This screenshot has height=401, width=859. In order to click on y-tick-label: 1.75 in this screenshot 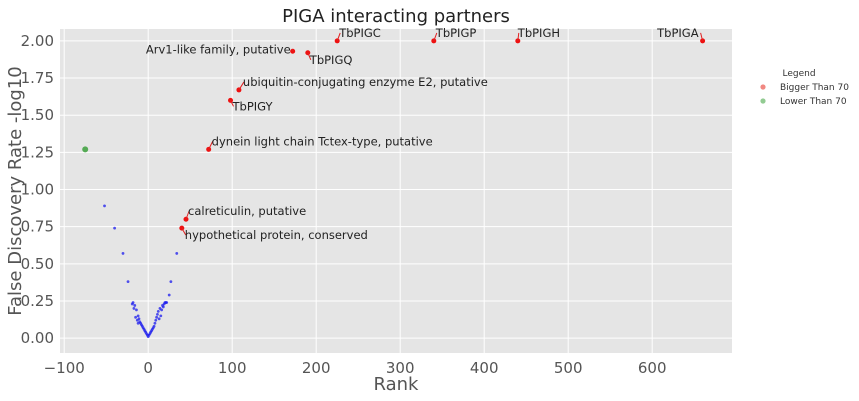, I will do `click(37, 78)`.